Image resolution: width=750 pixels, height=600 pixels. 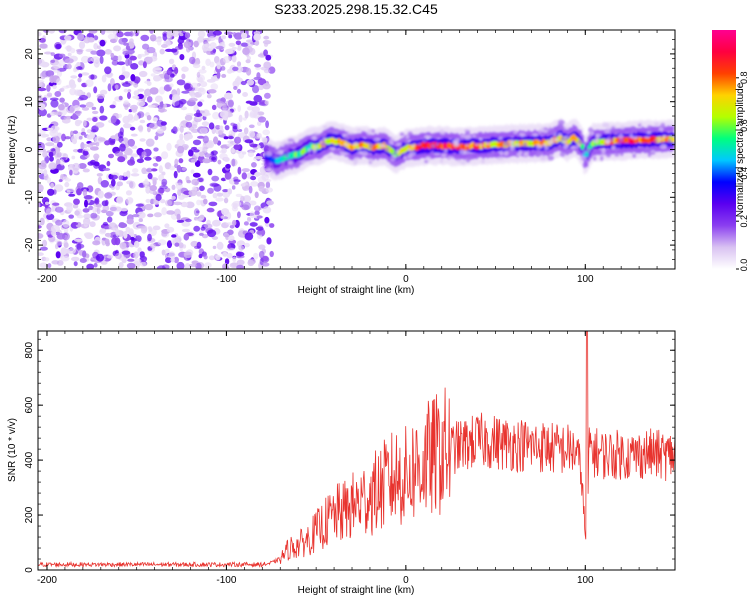 What do you see at coordinates (226, 279) in the screenshot?
I see `spectrogram-x-tick-label: -100` at bounding box center [226, 279].